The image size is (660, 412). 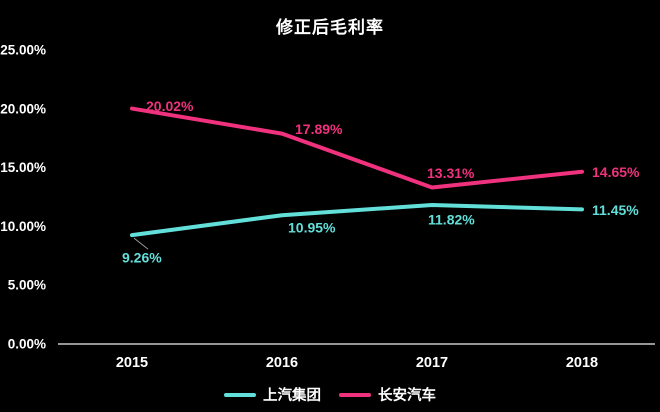 I want to click on chart-title: 修正后毛利率, so click(x=330, y=27).